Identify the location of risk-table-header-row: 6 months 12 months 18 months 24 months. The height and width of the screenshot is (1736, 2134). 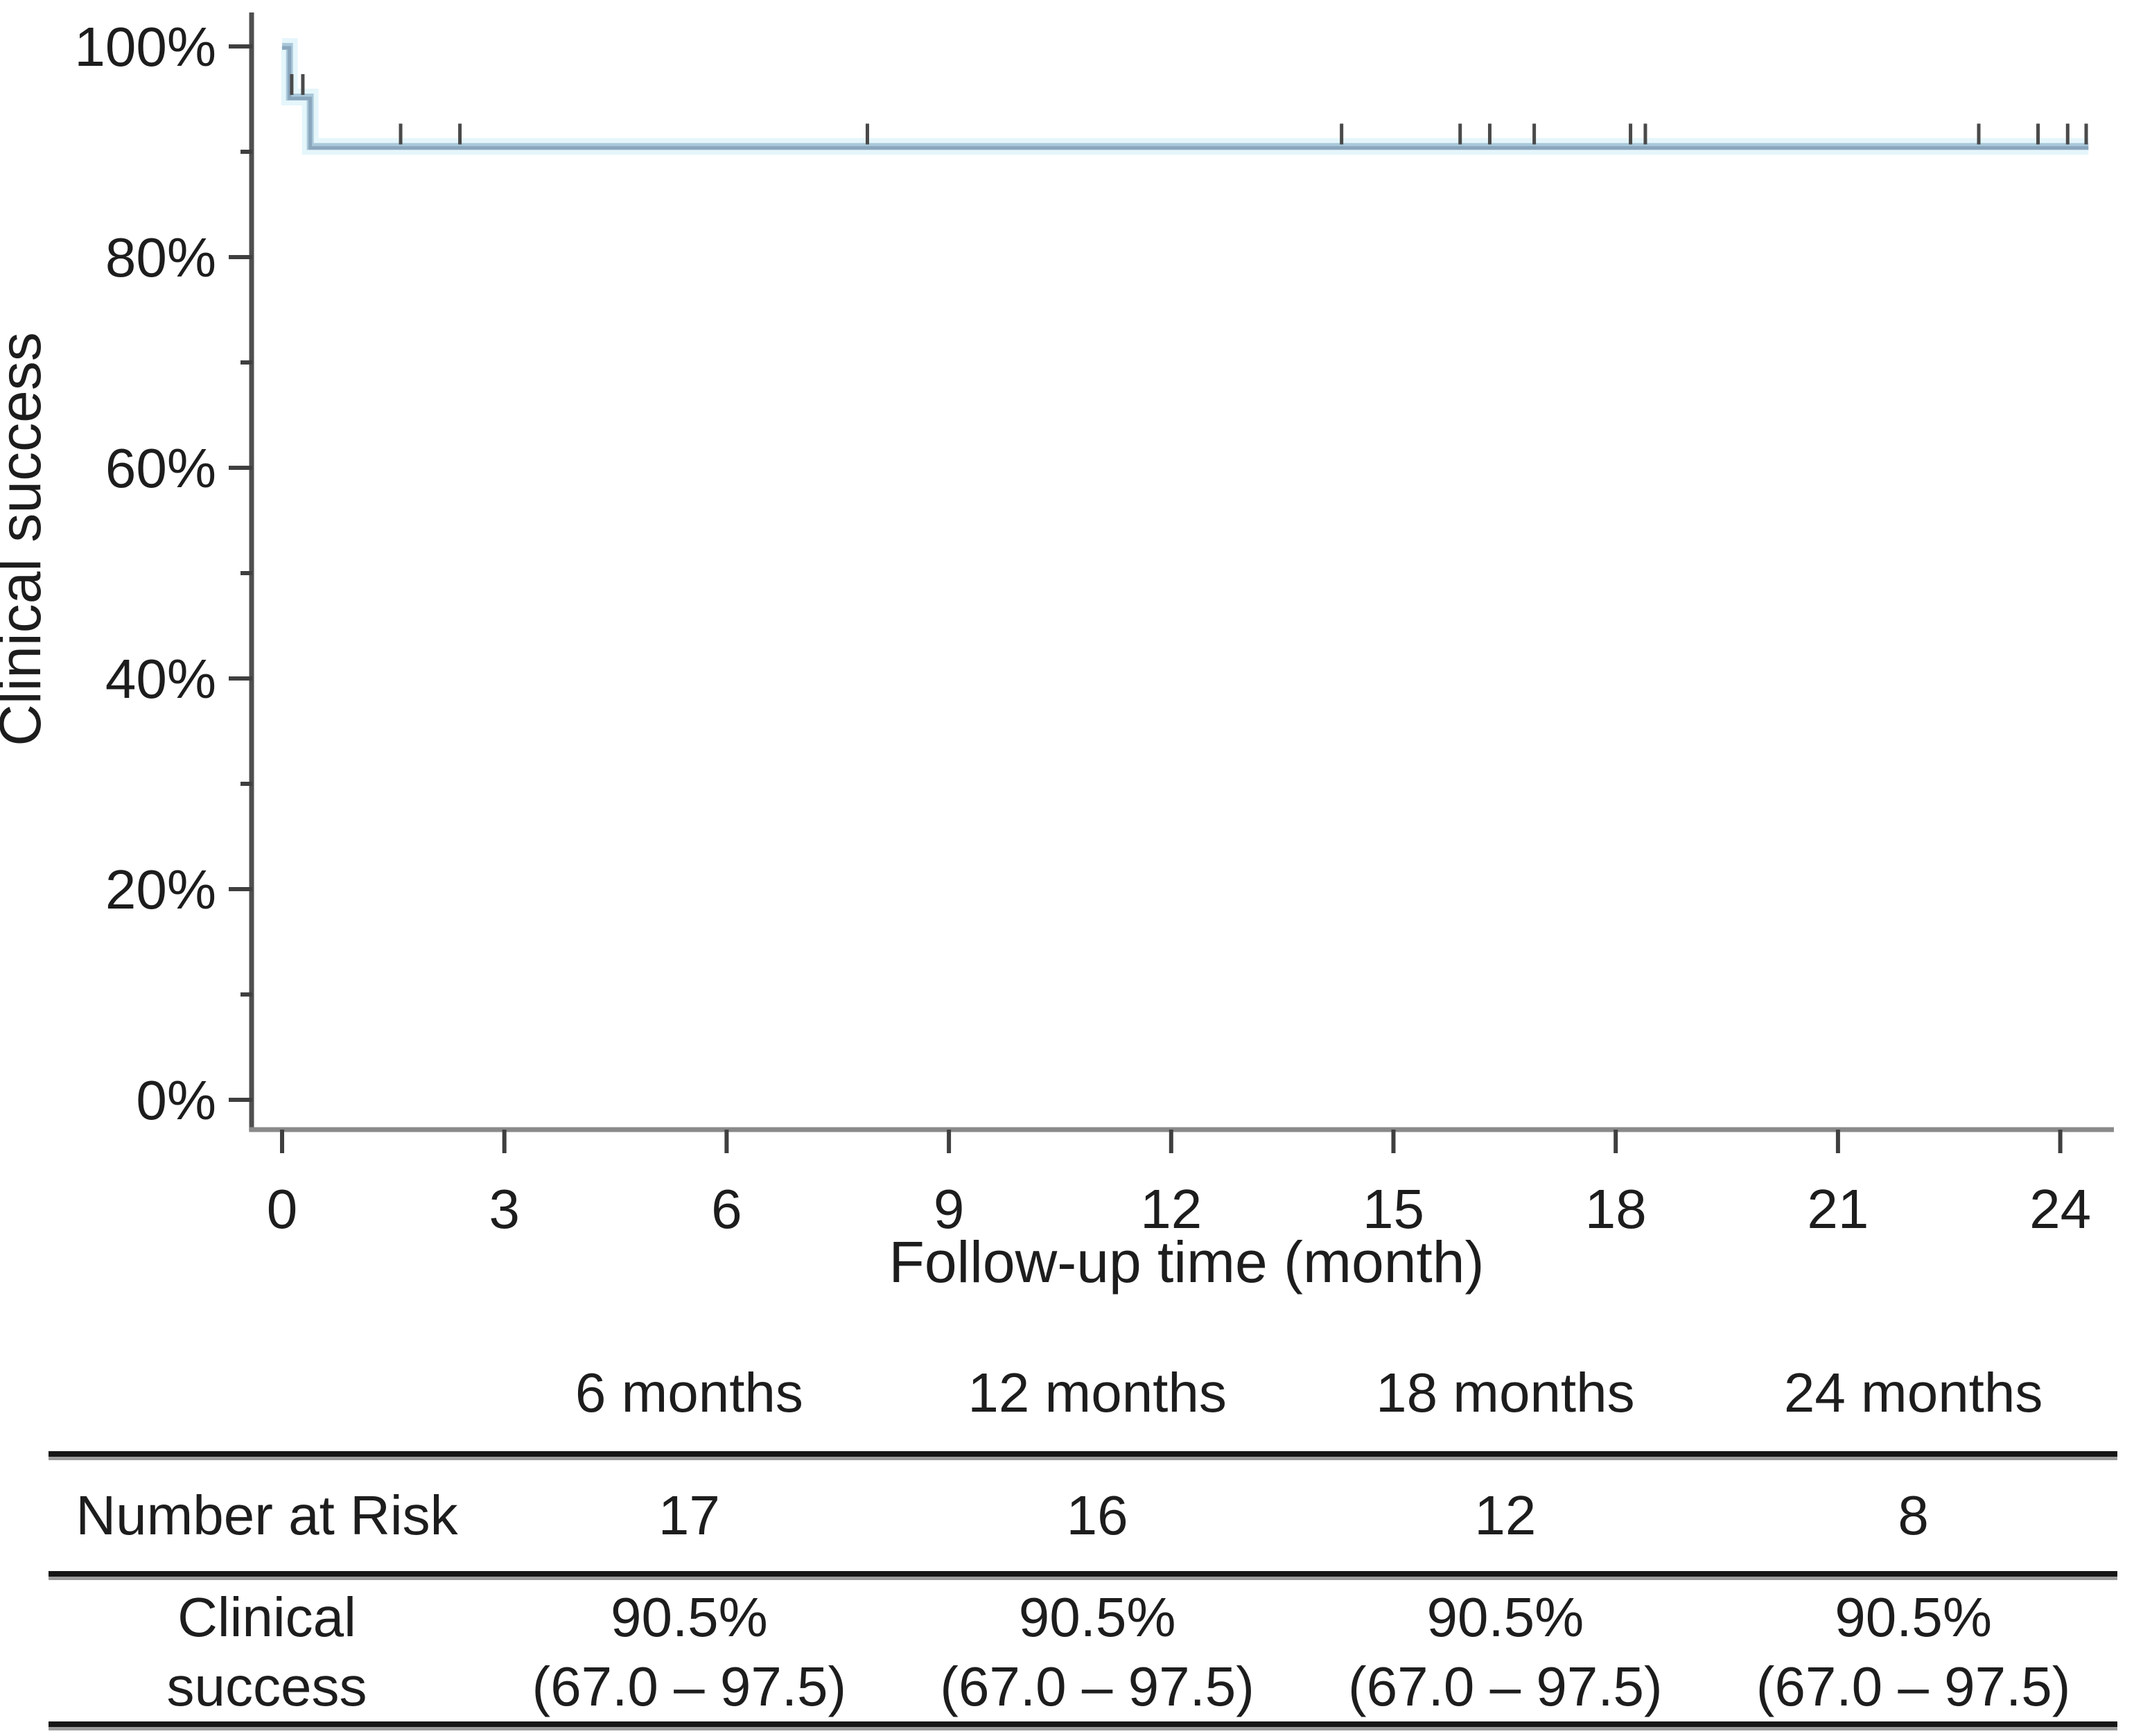
(1083, 1394).